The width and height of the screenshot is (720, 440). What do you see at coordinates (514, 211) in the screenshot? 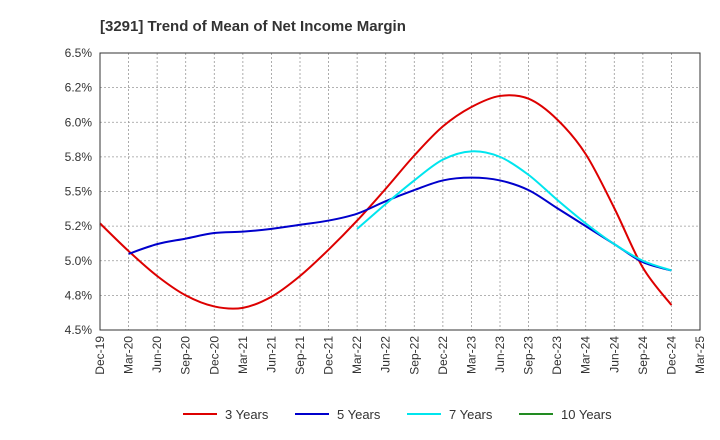
I see `series-line-7-years` at bounding box center [514, 211].